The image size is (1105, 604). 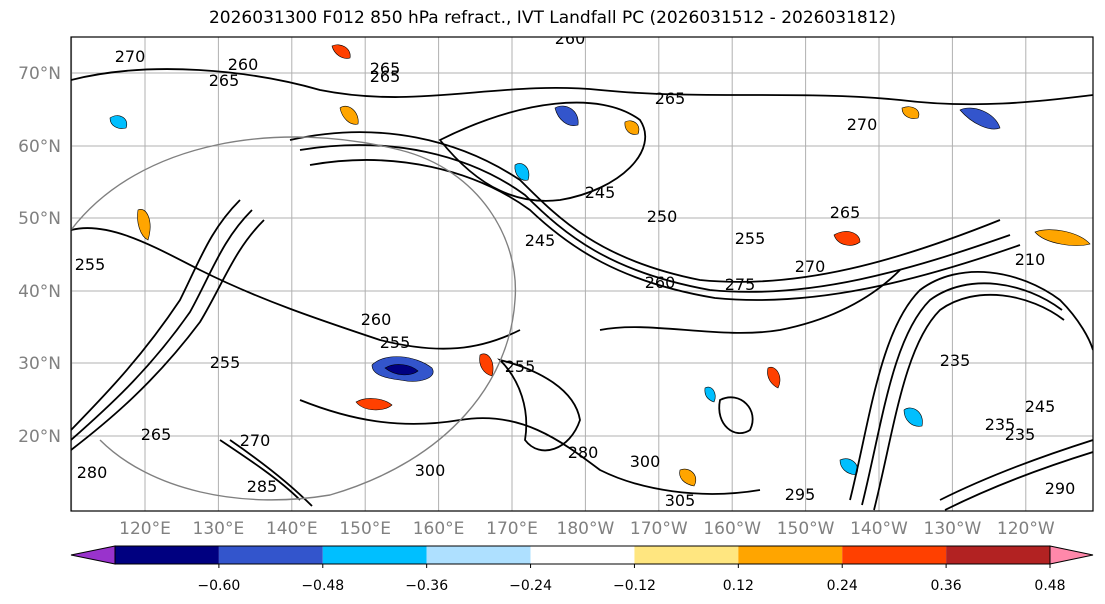 I want to click on colorbar-tick-label: −0.12, so click(x=634, y=586).